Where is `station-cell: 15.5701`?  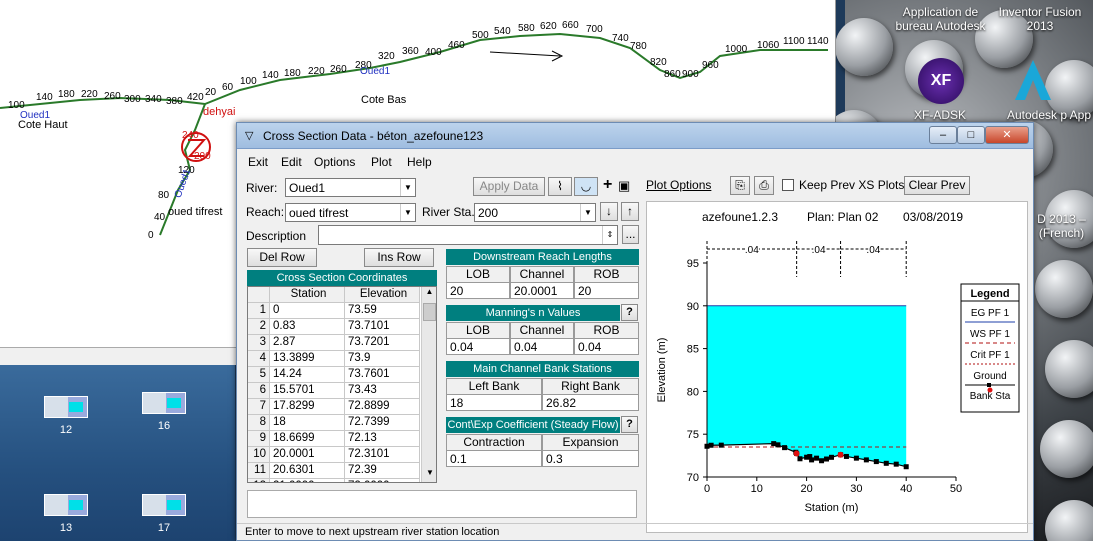 station-cell: 15.5701 is located at coordinates (307, 391).